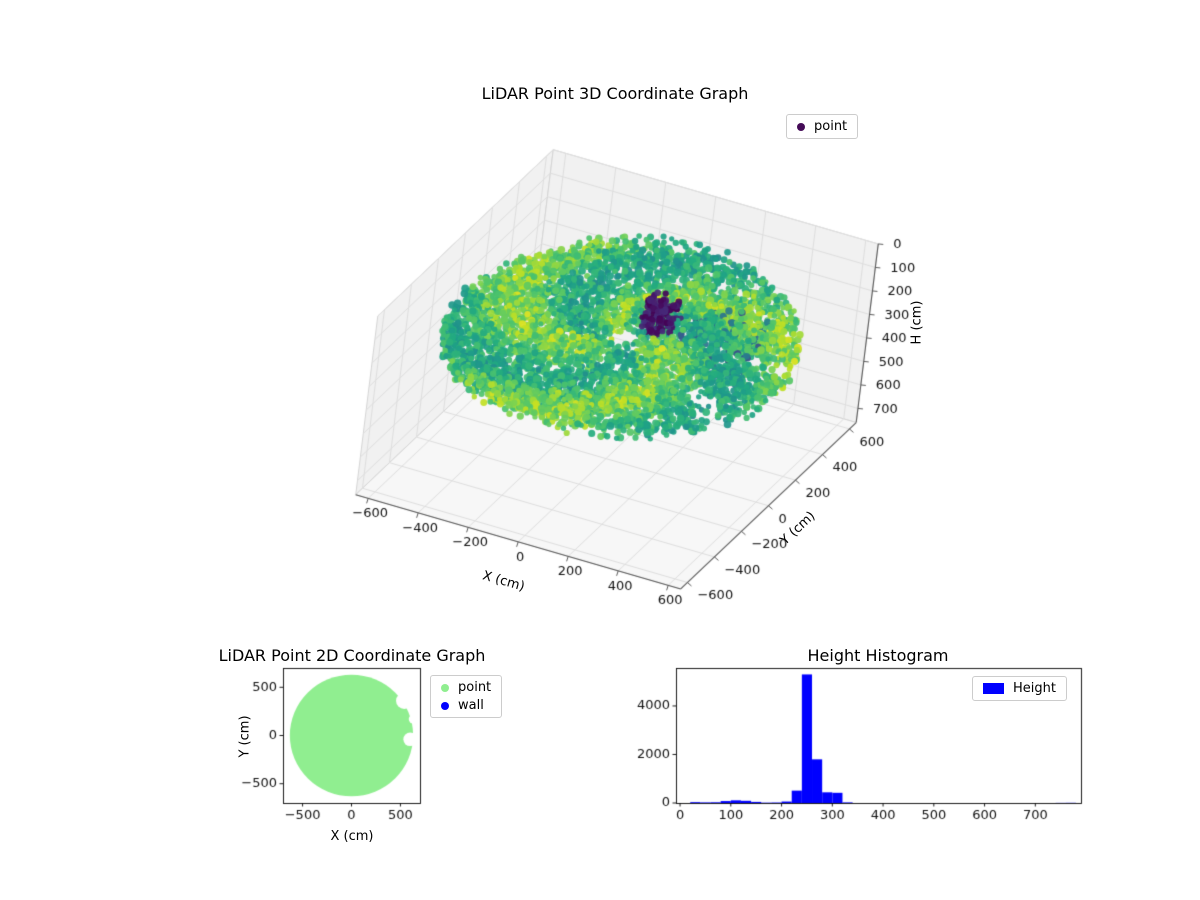 This screenshot has width=1200, height=900. What do you see at coordinates (878, 655) in the screenshot?
I see `histogram-title: Height Histogram` at bounding box center [878, 655].